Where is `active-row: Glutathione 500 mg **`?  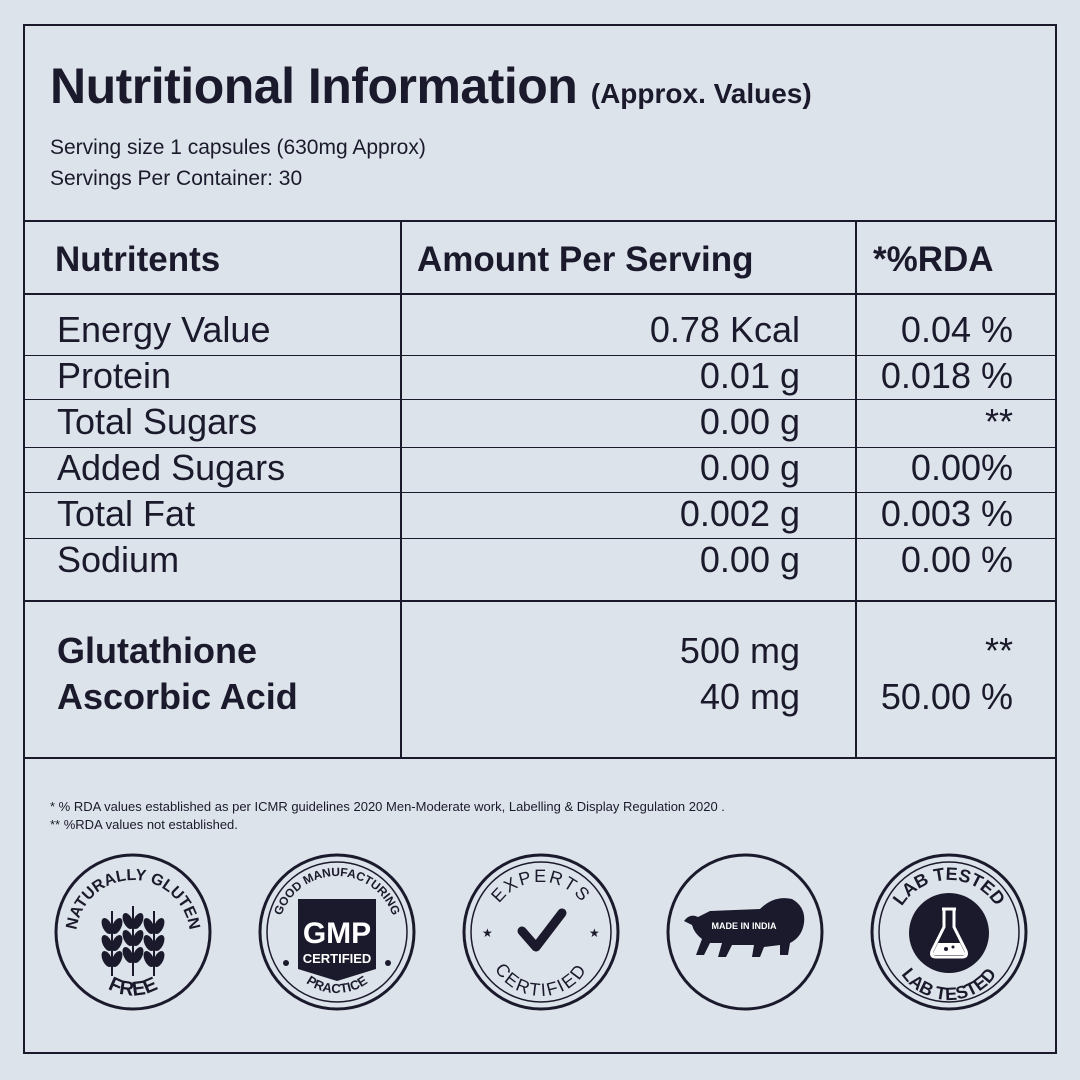 active-row: Glutathione 500 mg ** is located at coordinates (540, 651).